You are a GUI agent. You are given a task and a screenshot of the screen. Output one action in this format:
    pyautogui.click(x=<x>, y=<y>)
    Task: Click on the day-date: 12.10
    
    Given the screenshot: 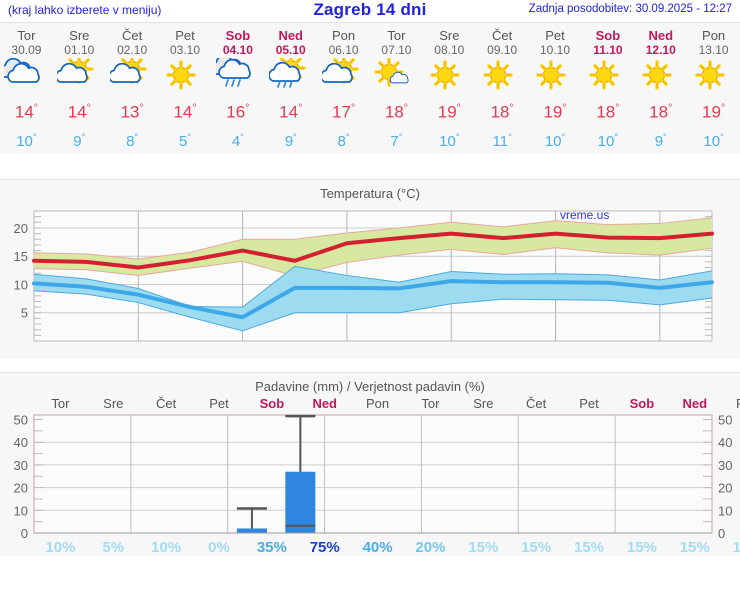 What is the action you would take?
    pyautogui.click(x=660, y=50)
    